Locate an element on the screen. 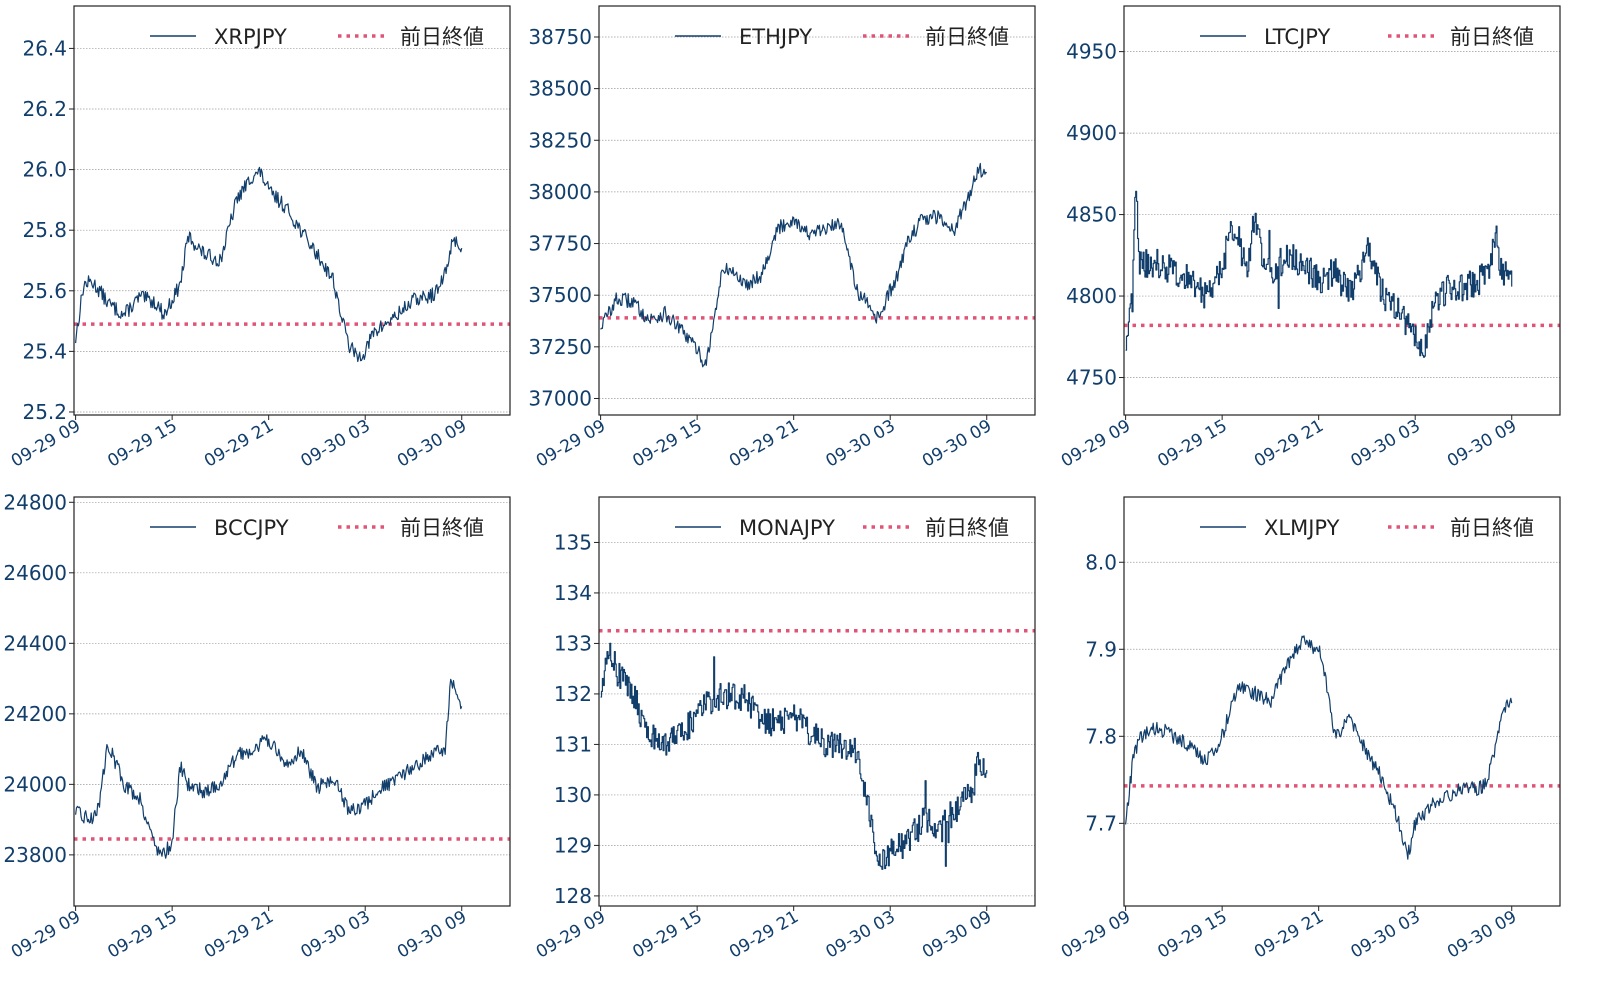 Image resolution: width=1600 pixels, height=990 pixels. y-tick-label: 4750 is located at coordinates (1091, 378).